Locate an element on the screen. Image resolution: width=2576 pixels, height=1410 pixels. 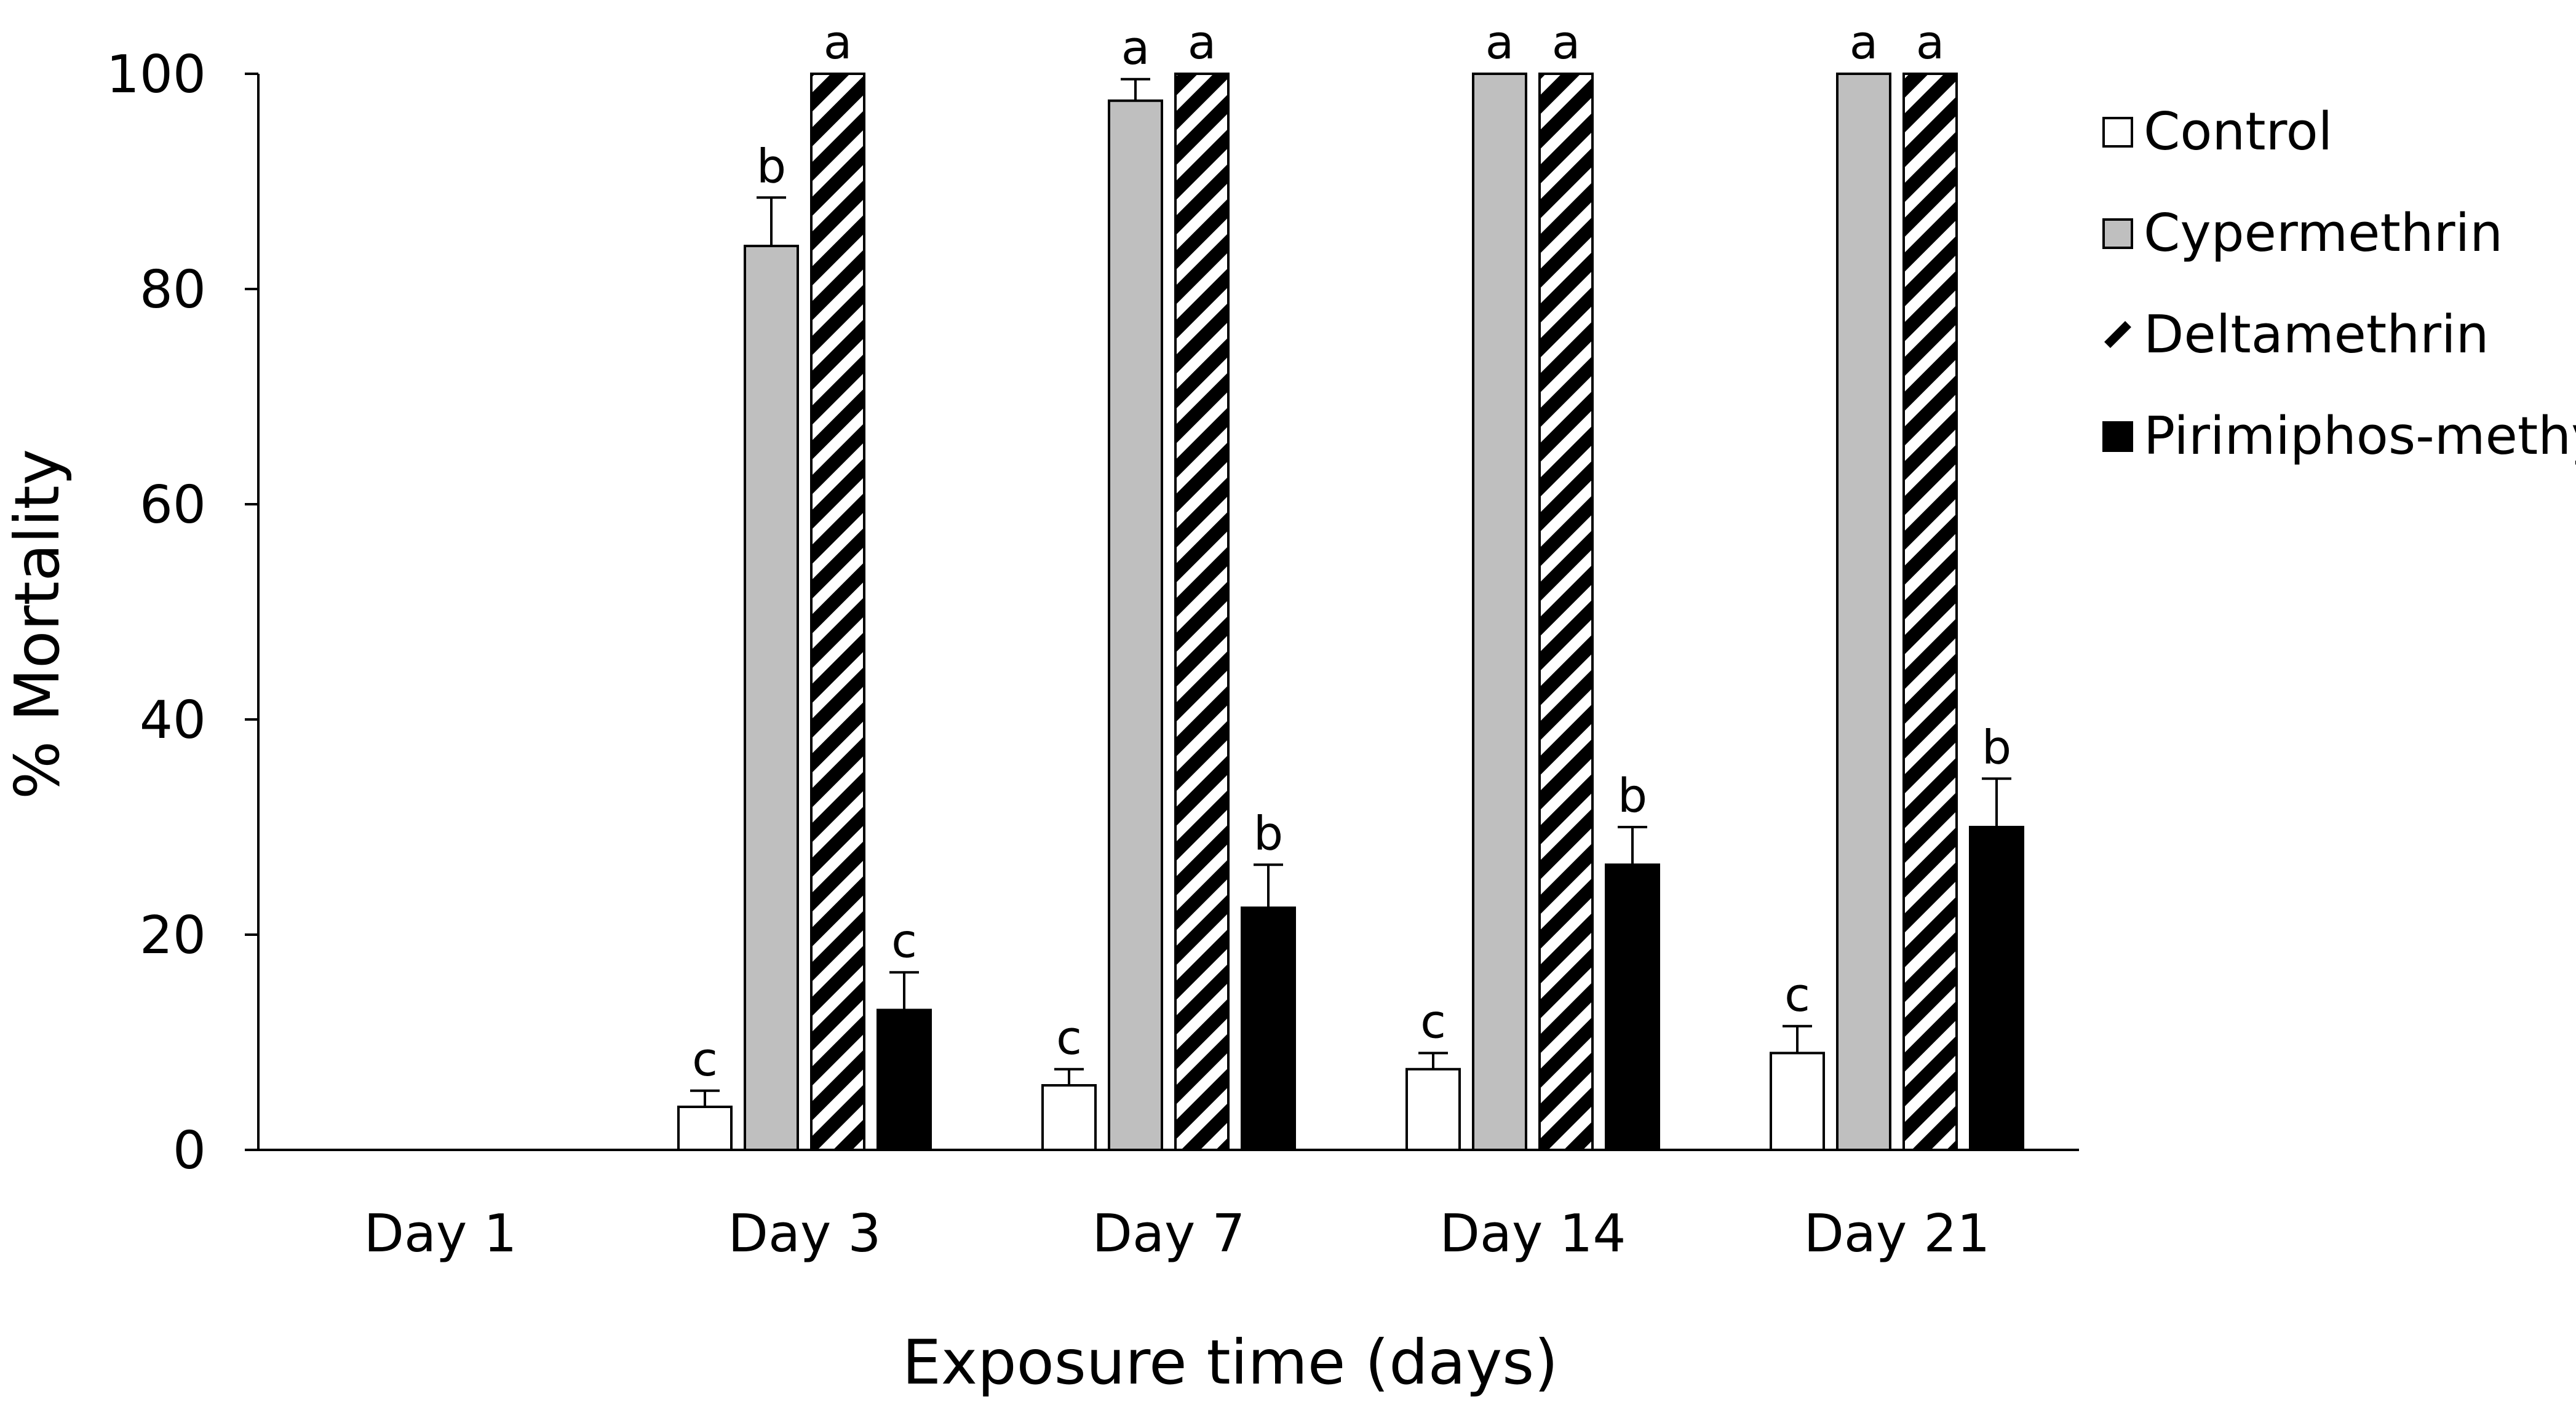
y-tick-label: 80 is located at coordinates (173, 289).